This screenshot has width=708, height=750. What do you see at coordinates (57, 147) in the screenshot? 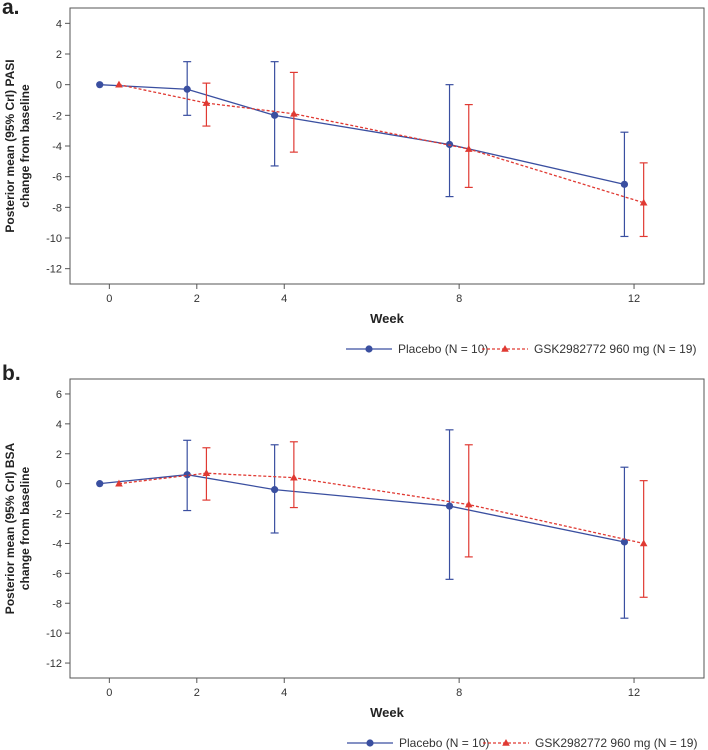
I see `panel-a-ytick-label: -4` at bounding box center [57, 147].